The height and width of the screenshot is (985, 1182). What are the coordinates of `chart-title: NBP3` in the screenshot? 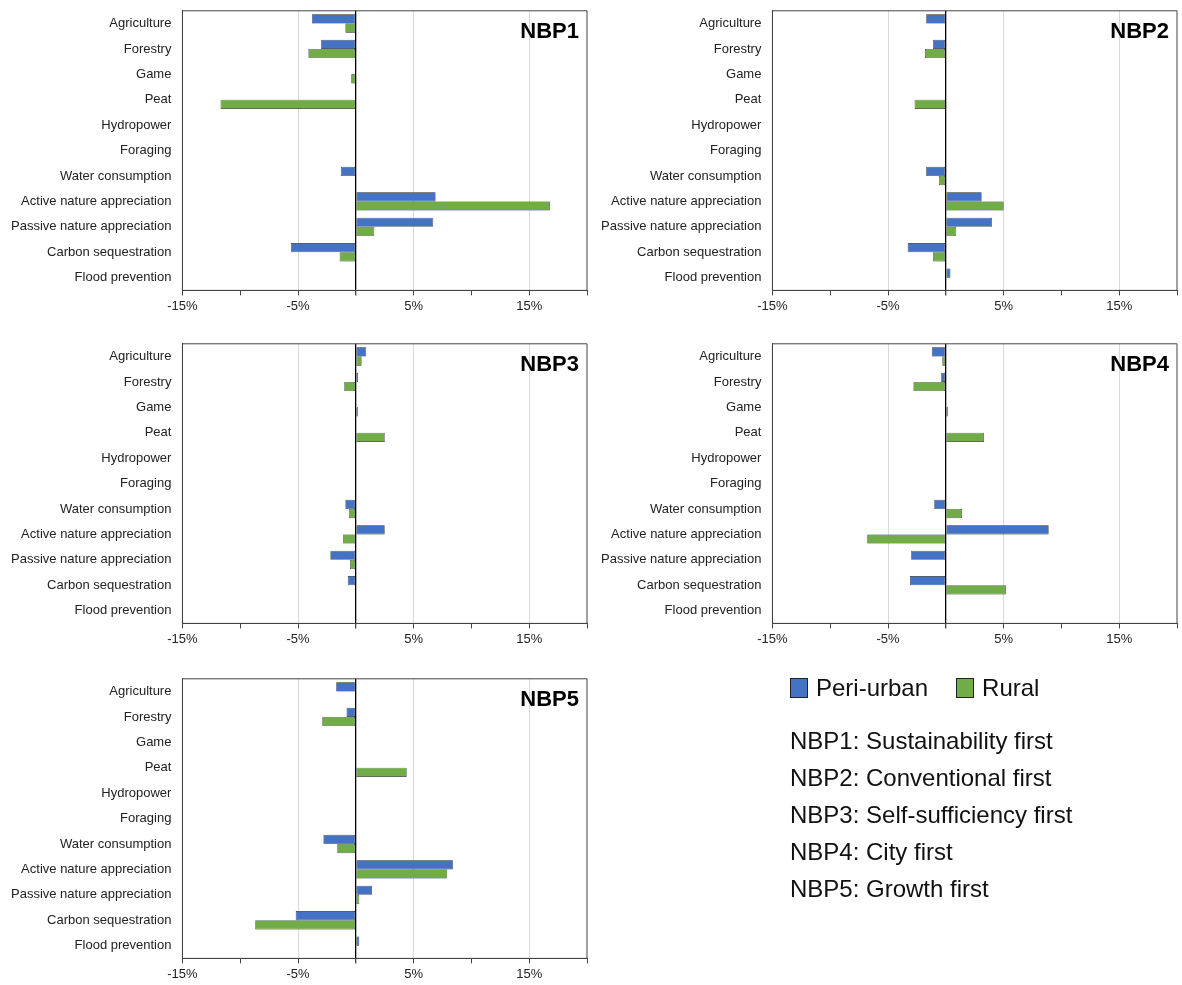 It's located at (549, 363).